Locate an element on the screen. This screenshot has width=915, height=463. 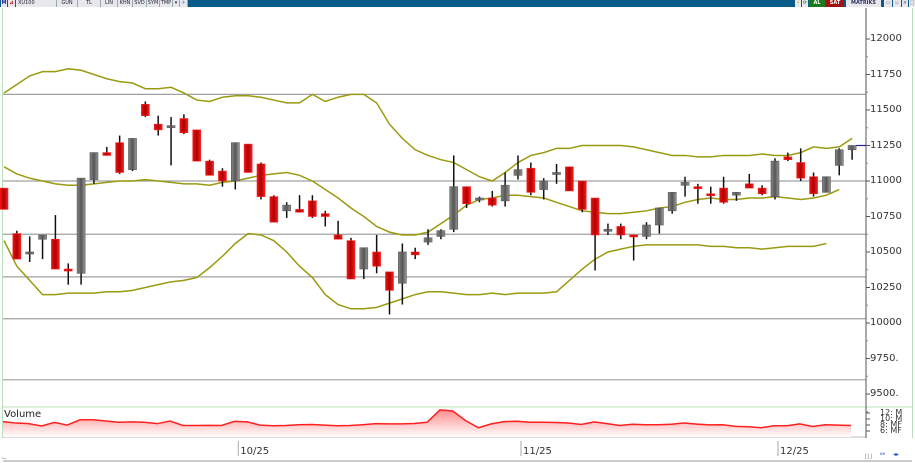
volume-area is located at coordinates (427, 423).